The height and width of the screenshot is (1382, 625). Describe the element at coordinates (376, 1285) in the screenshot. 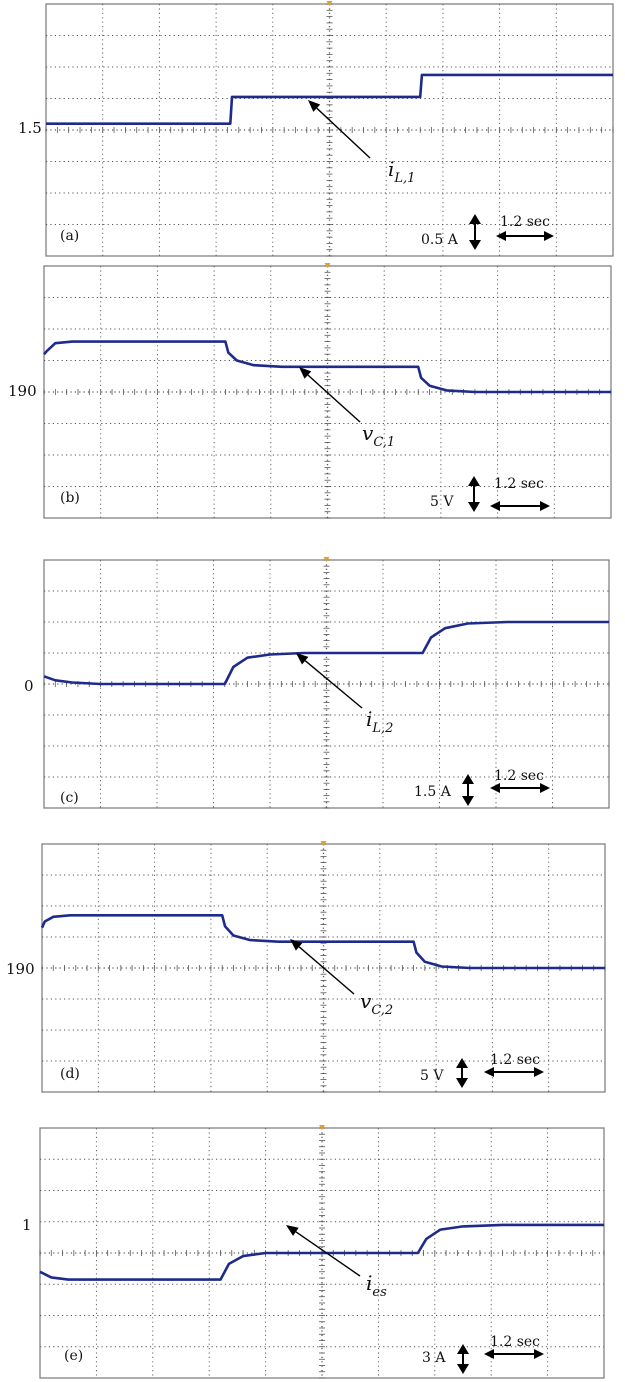

I see `signal-label: ies` at that location.